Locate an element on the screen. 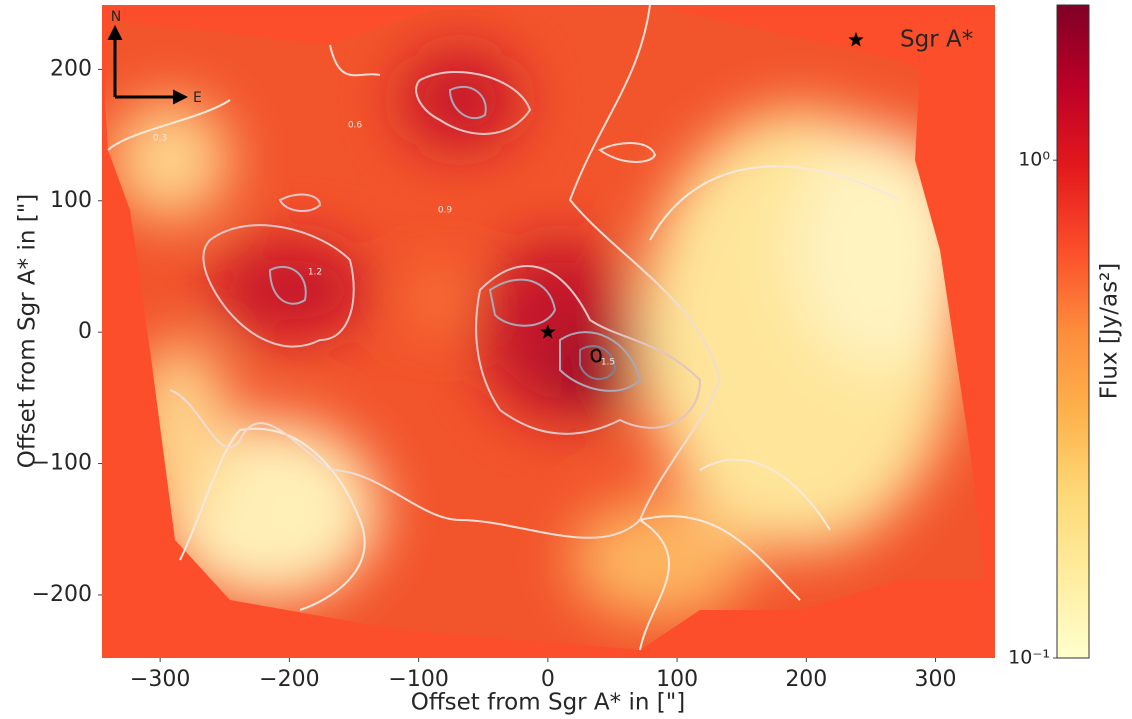 This screenshot has height=719, width=1132. contour-label: 0.9 is located at coordinates (445, 211).